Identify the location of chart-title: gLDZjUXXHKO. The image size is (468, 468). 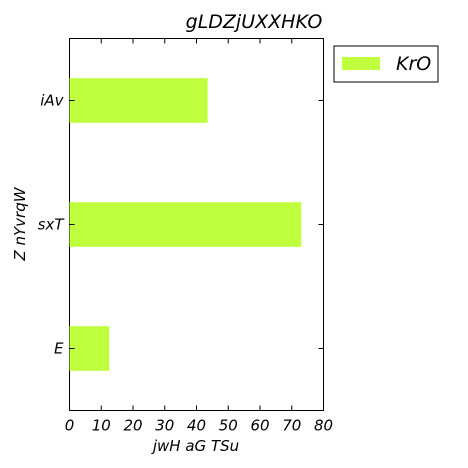
(254, 22).